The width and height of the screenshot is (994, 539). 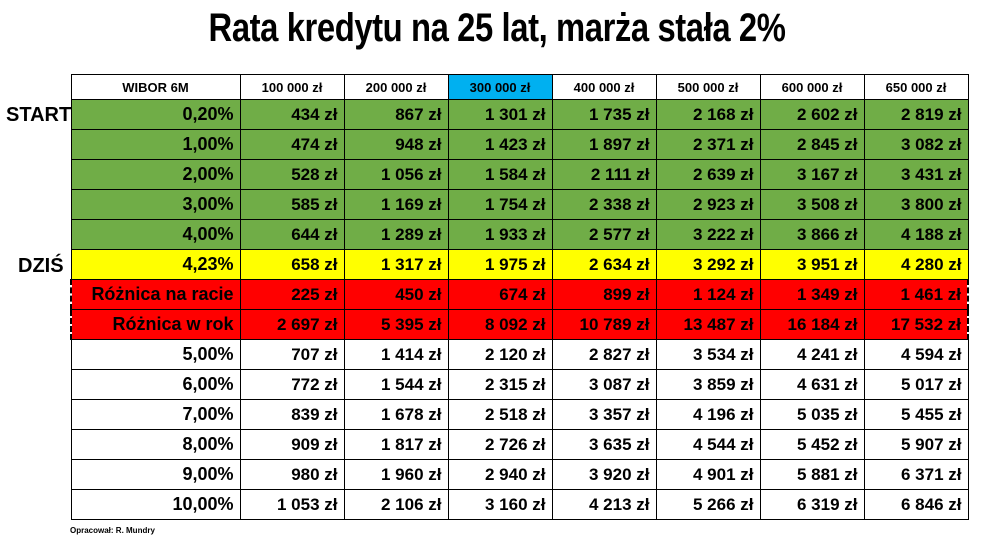 I want to click on payment-cell: 17 532 zł, so click(x=916, y=324).